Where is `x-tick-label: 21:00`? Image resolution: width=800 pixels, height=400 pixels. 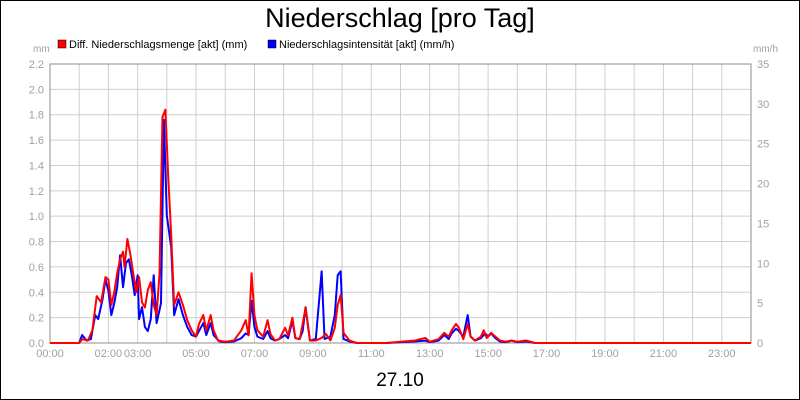 x-tick-label: 21:00 is located at coordinates (664, 354).